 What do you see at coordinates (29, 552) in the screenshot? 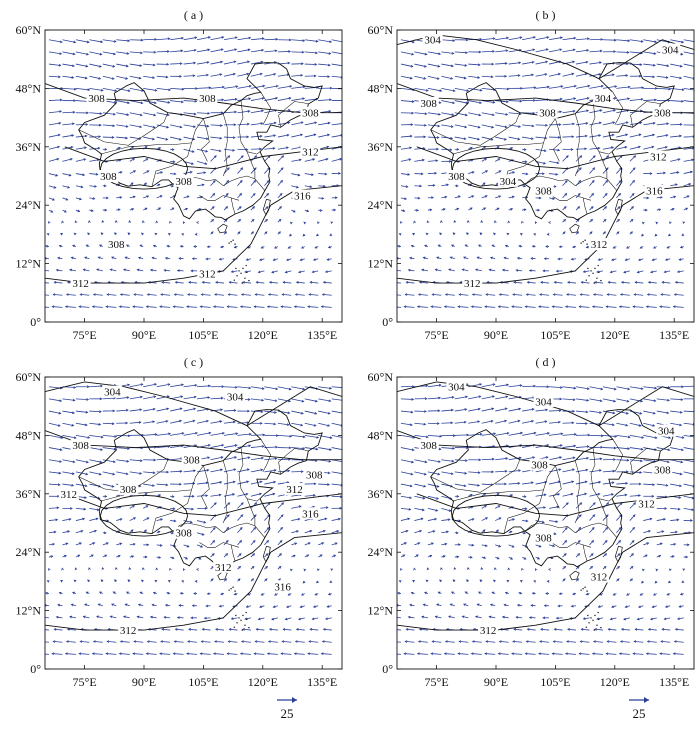
I see `lat-tick-label: 24°N` at bounding box center [29, 552].